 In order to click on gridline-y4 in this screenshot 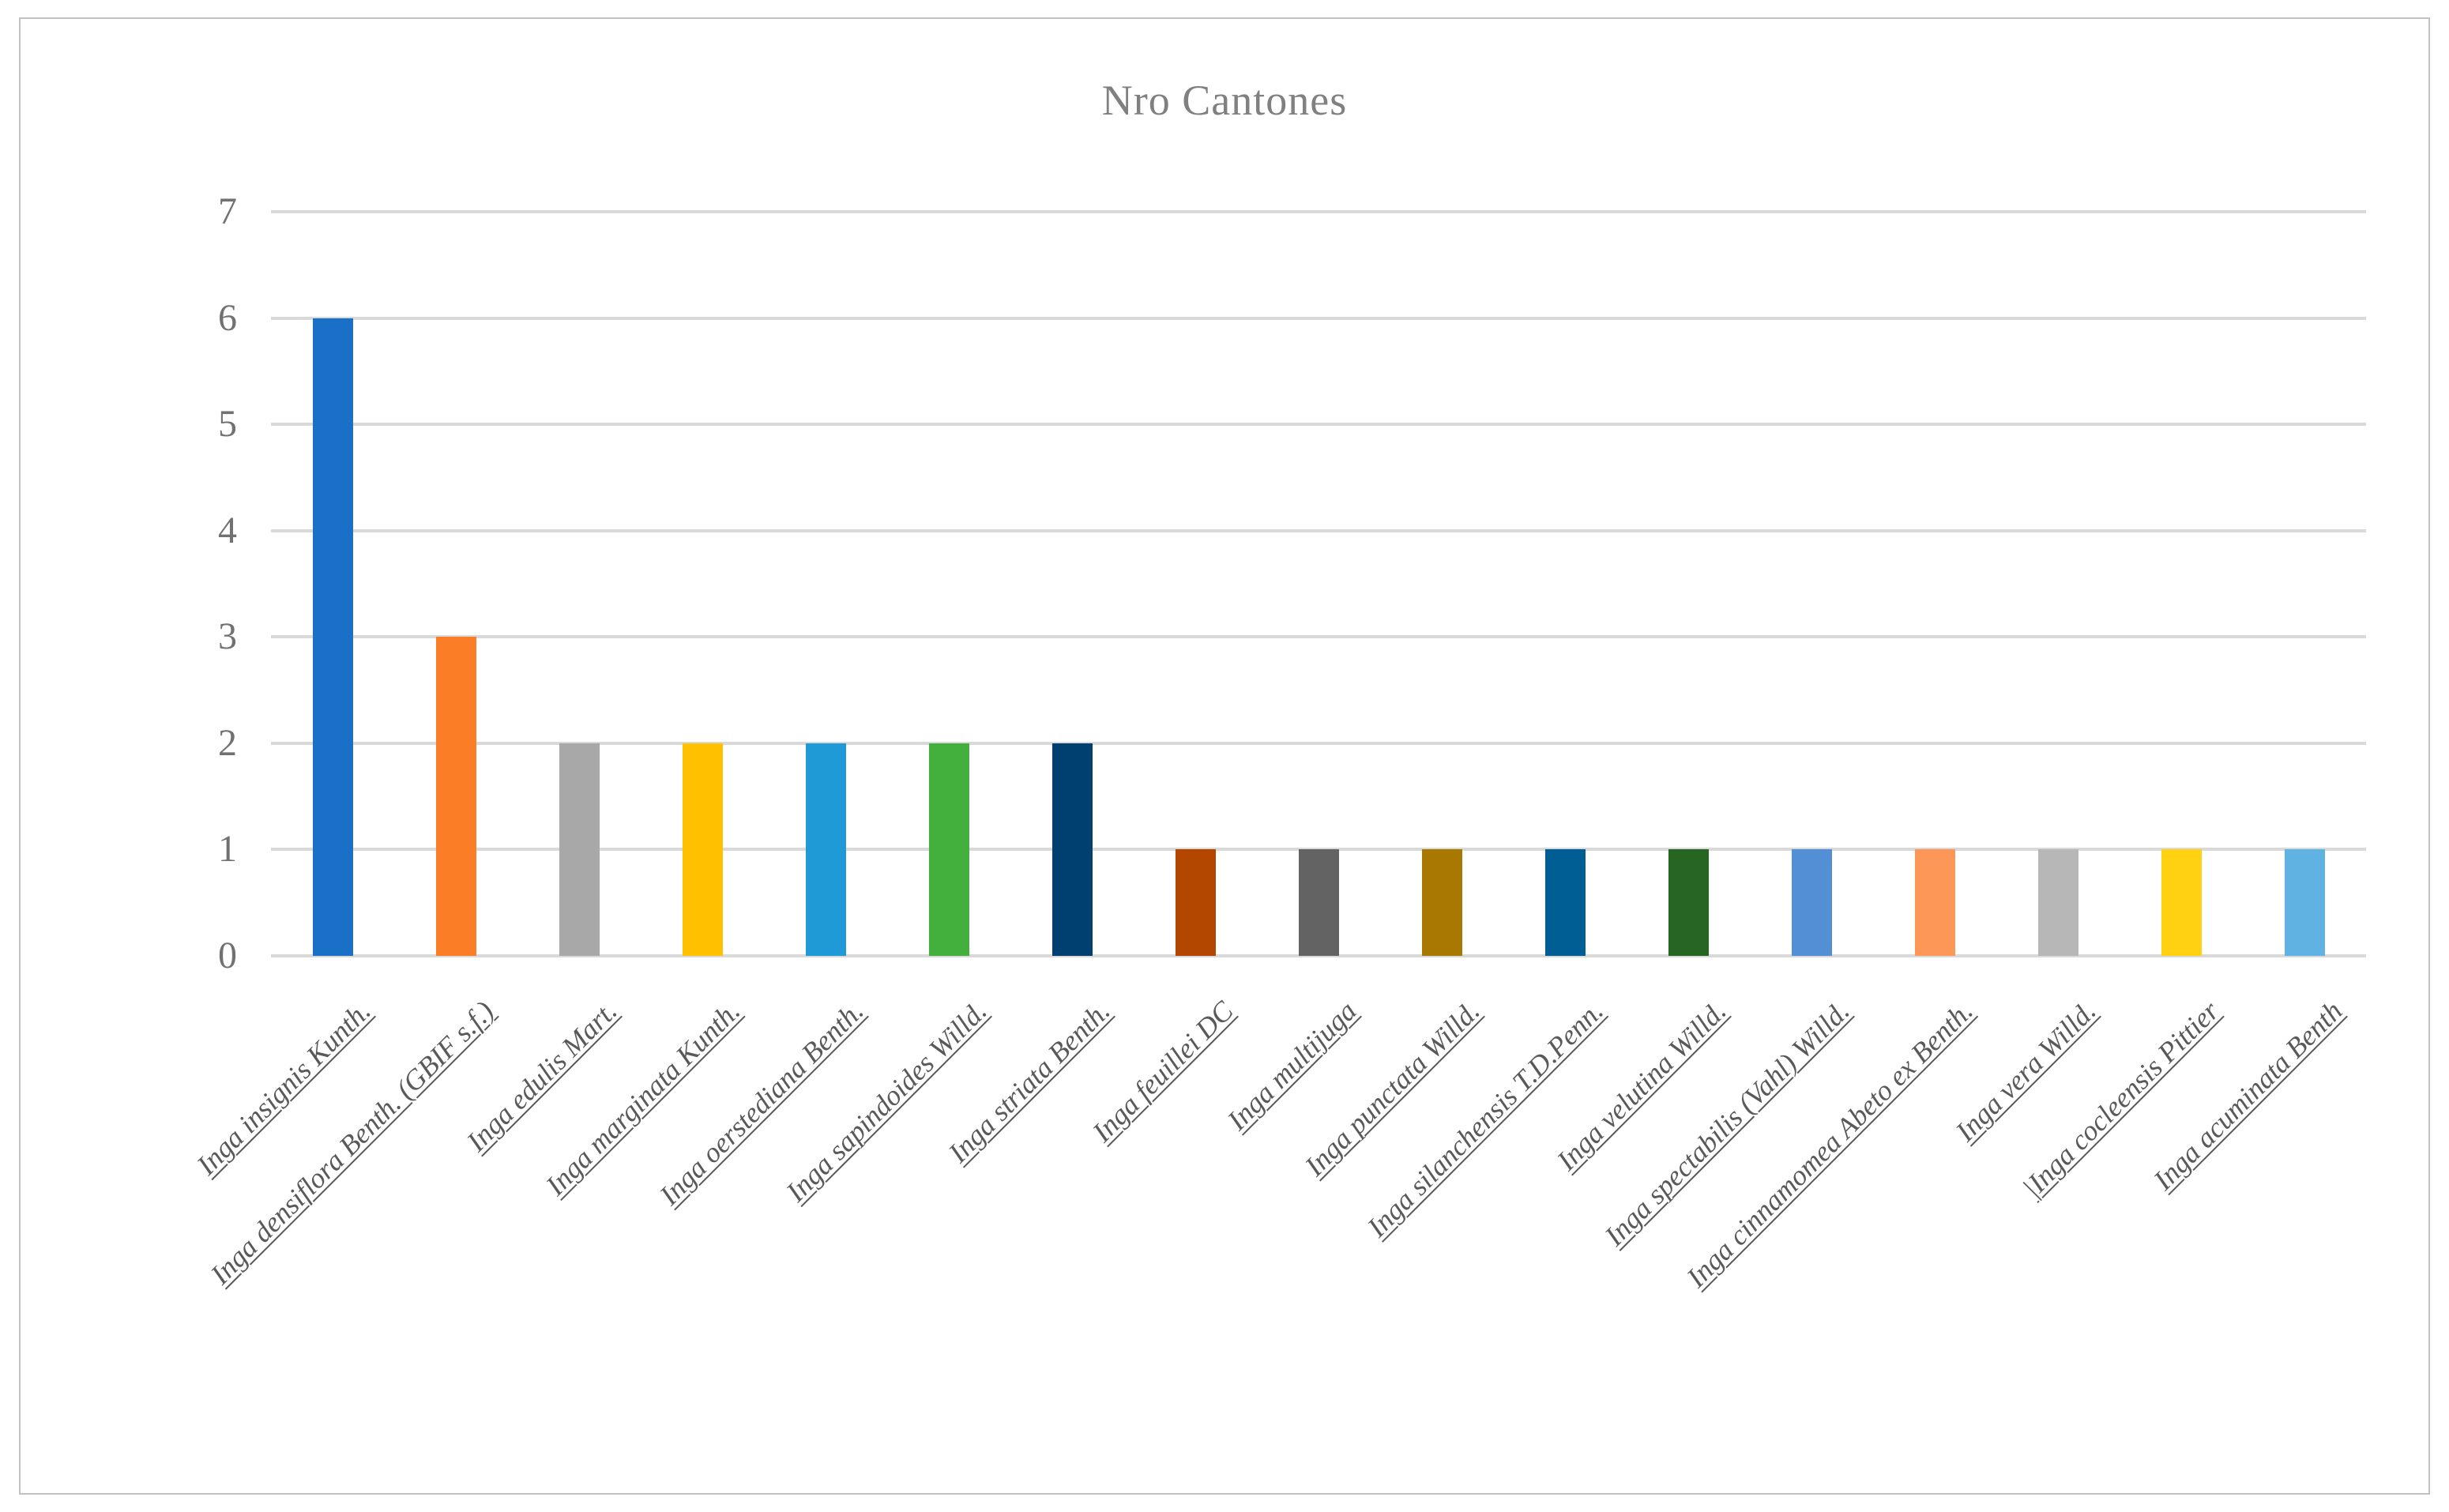, I will do `click(1318, 530)`.